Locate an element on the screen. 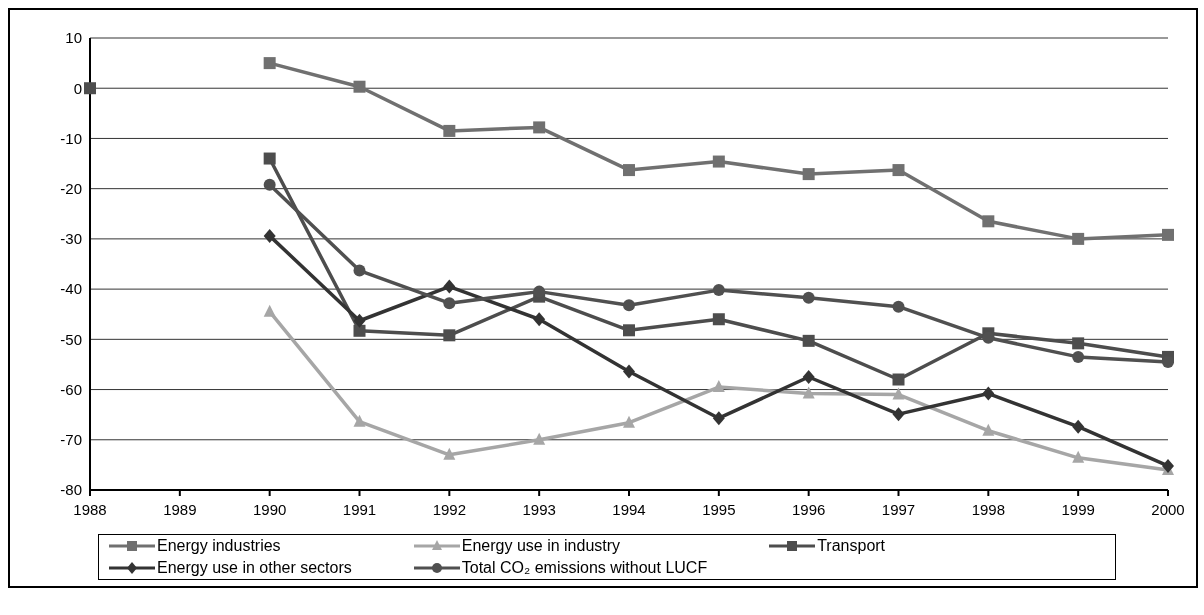 This screenshot has width=1204, height=615. legend-label: Transport is located at coordinates (851, 546).